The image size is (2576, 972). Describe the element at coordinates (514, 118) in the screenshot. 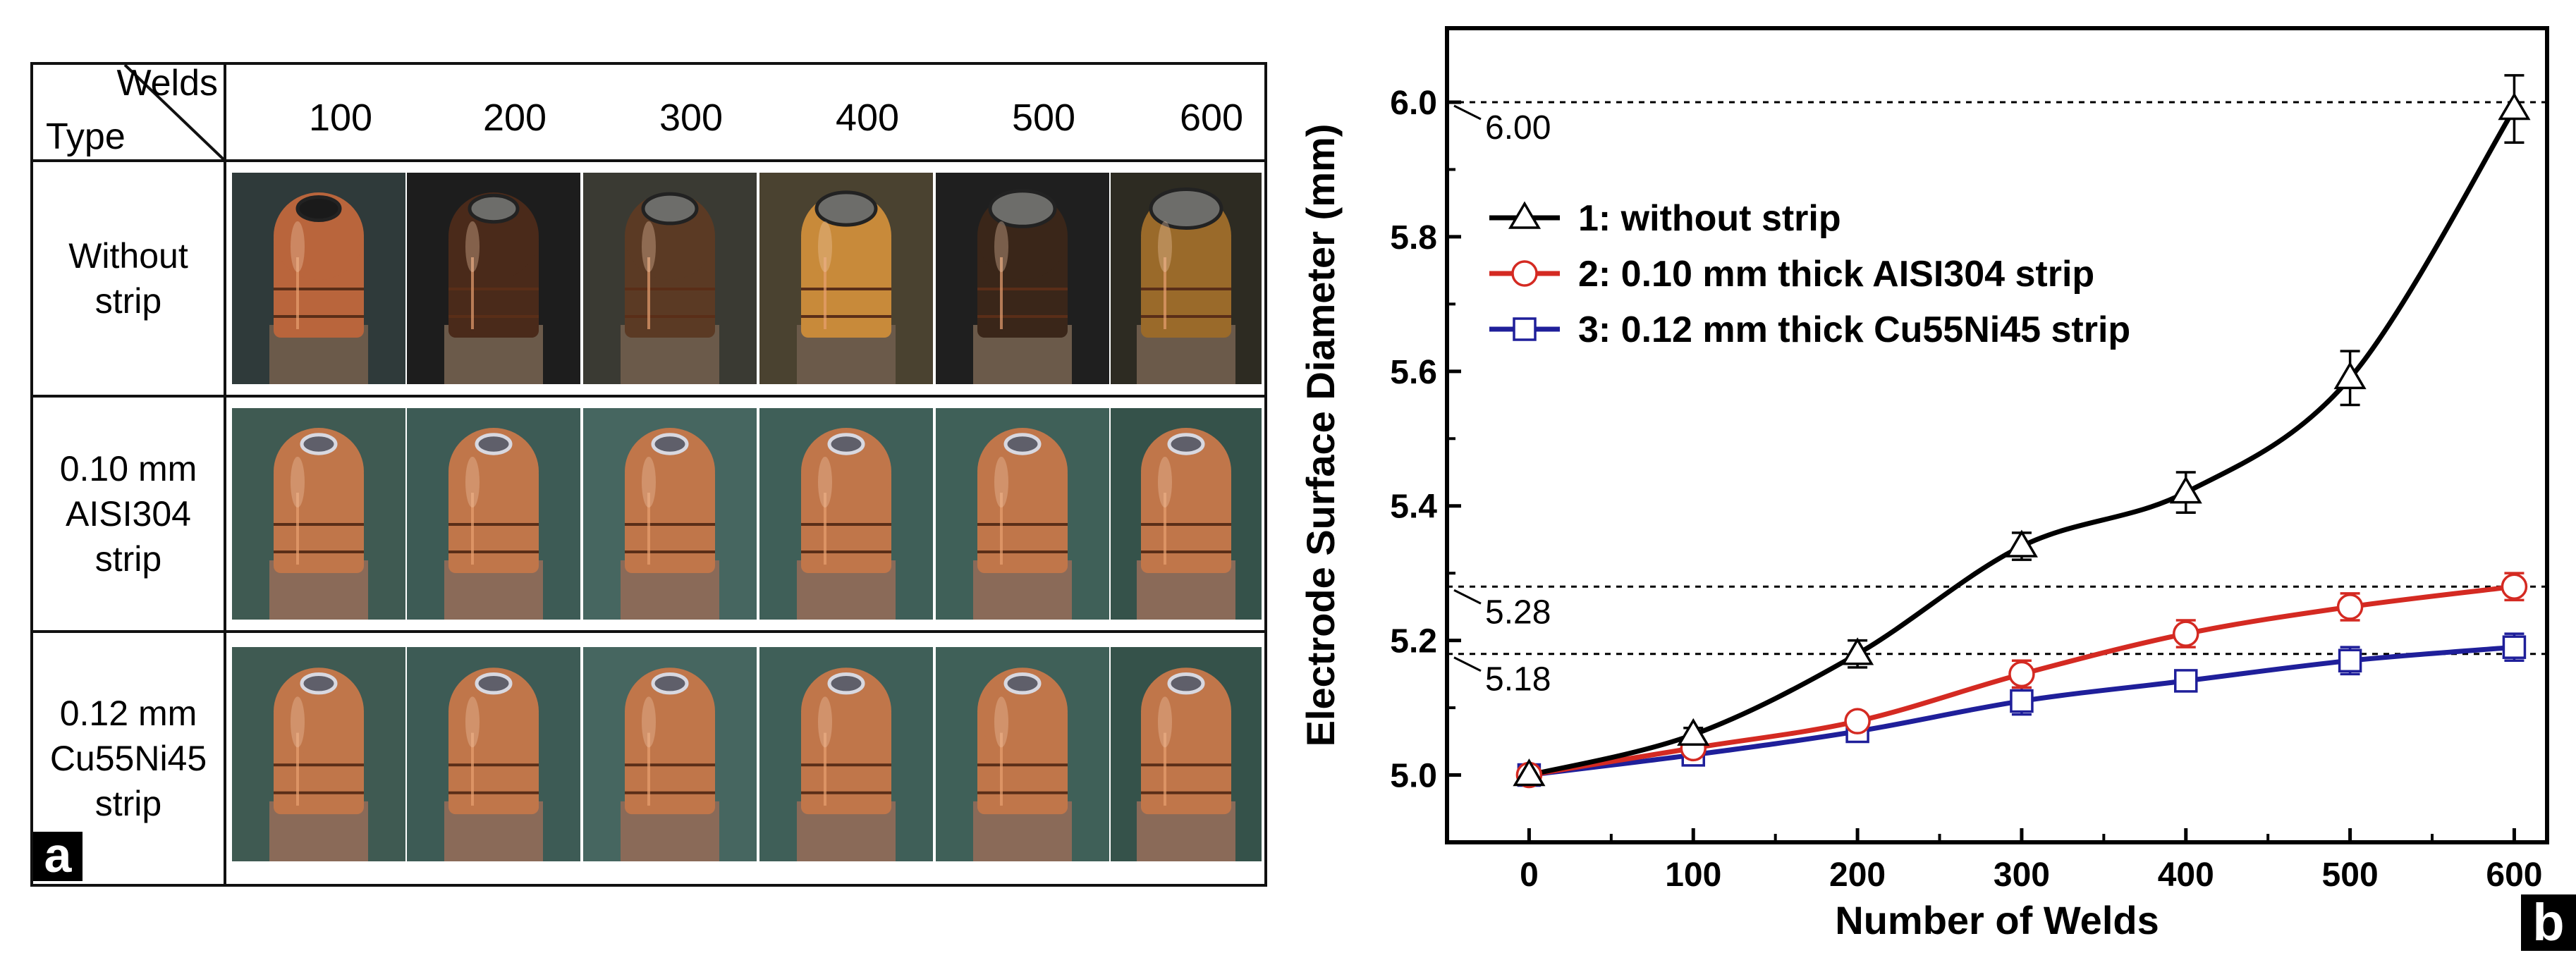

I see `weld-count-header: 200` at that location.